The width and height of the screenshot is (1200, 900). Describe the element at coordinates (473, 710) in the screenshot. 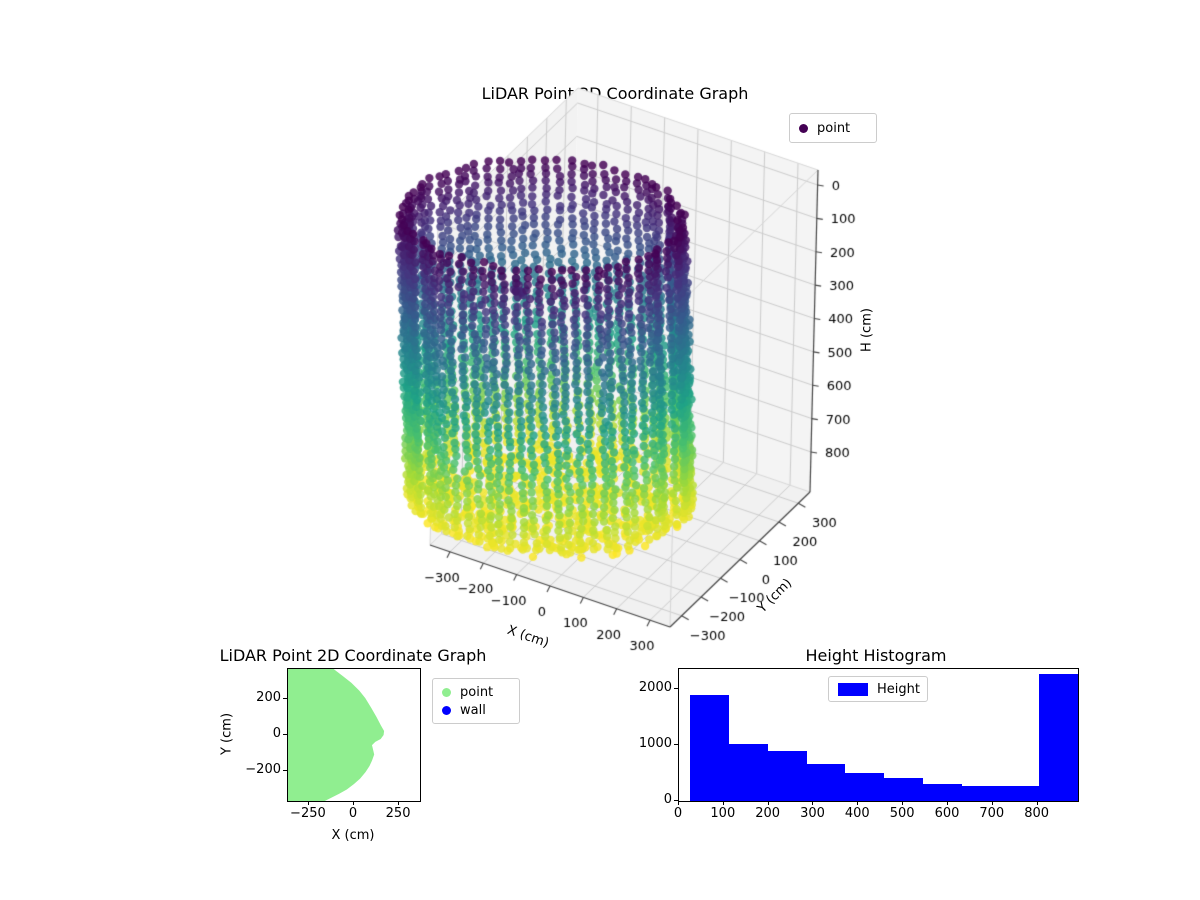

I see `legend-label: wall` at that location.